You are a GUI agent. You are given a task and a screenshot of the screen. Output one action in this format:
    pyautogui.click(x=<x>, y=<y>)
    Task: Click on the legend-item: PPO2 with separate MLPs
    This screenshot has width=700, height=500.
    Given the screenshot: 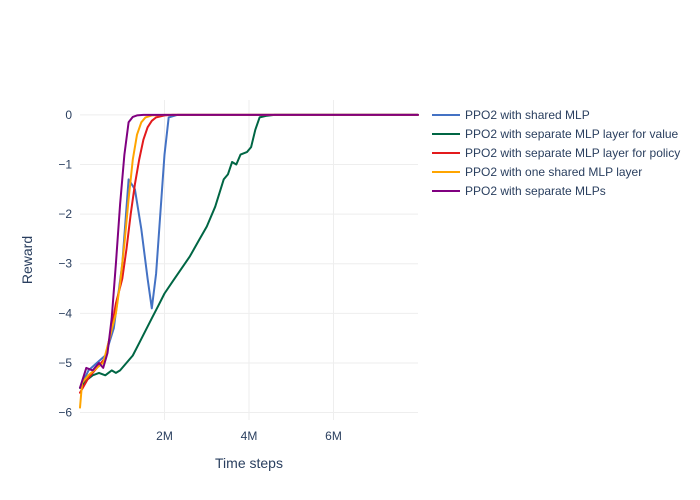 What is the action you would take?
    pyautogui.click(x=519, y=191)
    